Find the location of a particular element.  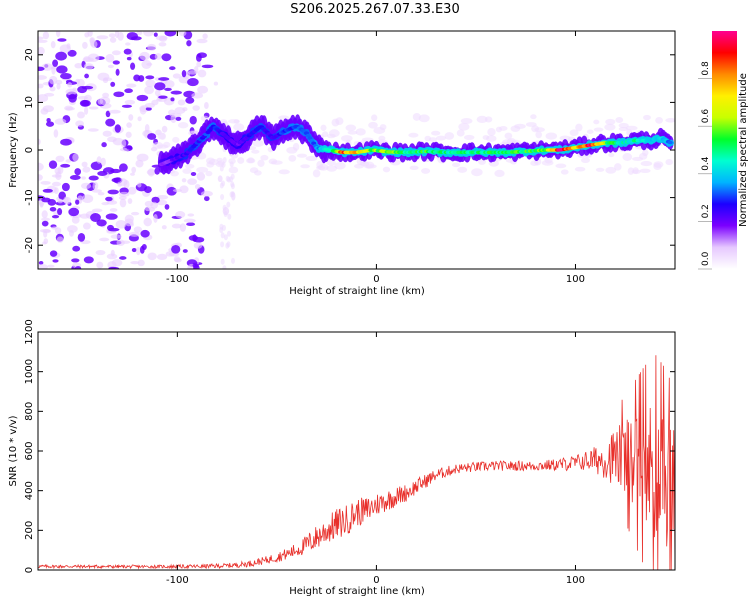

snr-ytick-label: 1000 is located at coordinates (29, 371).